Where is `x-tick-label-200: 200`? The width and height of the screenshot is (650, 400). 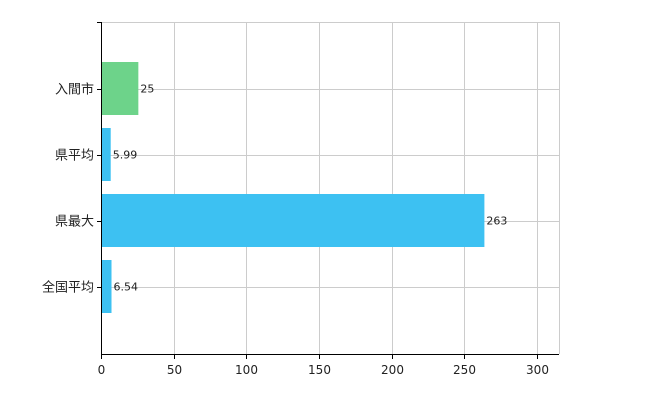 x-tick-label-200: 200 is located at coordinates (392, 370).